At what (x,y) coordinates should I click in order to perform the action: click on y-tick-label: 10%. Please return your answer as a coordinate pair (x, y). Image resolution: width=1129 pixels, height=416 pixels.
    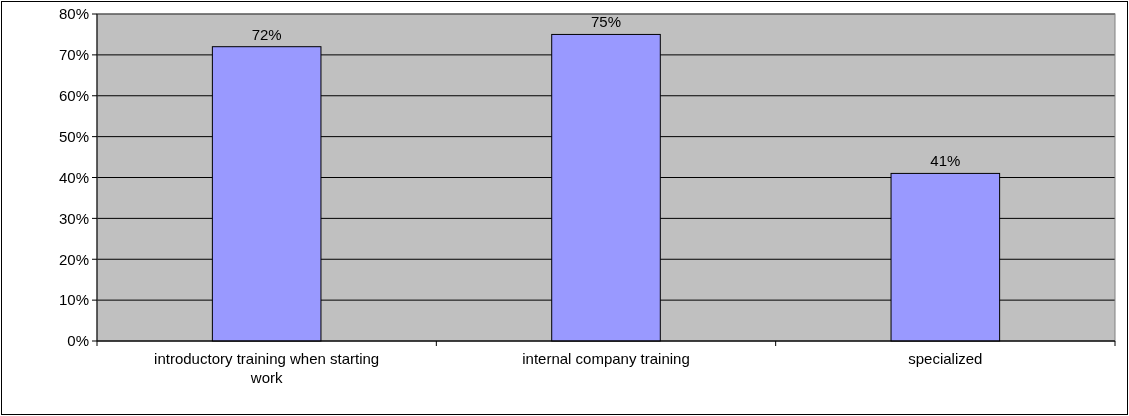
    Looking at the image, I should click on (73, 300).